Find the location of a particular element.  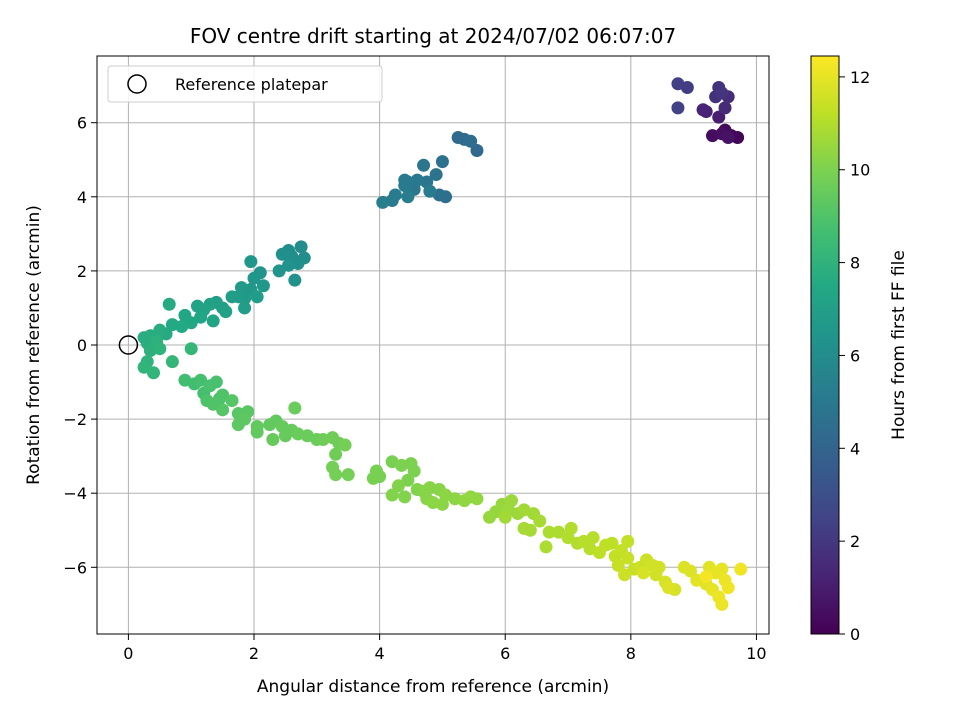

reference-platepar-marker is located at coordinates (128, 345).